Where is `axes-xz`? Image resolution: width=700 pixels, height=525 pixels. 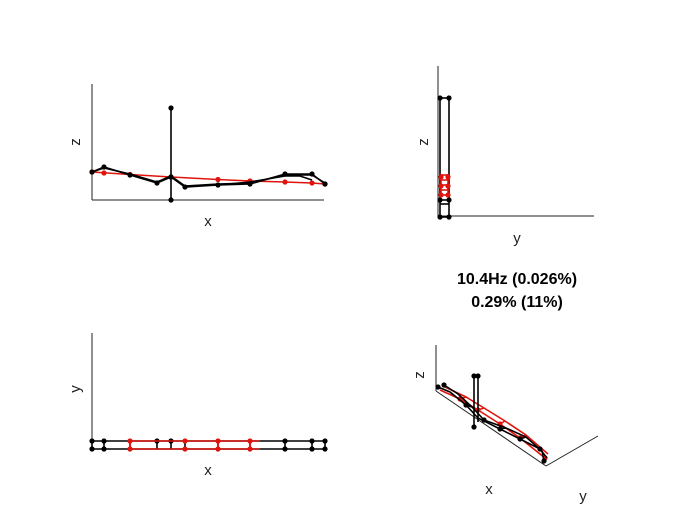 axes-xz is located at coordinates (207, 142).